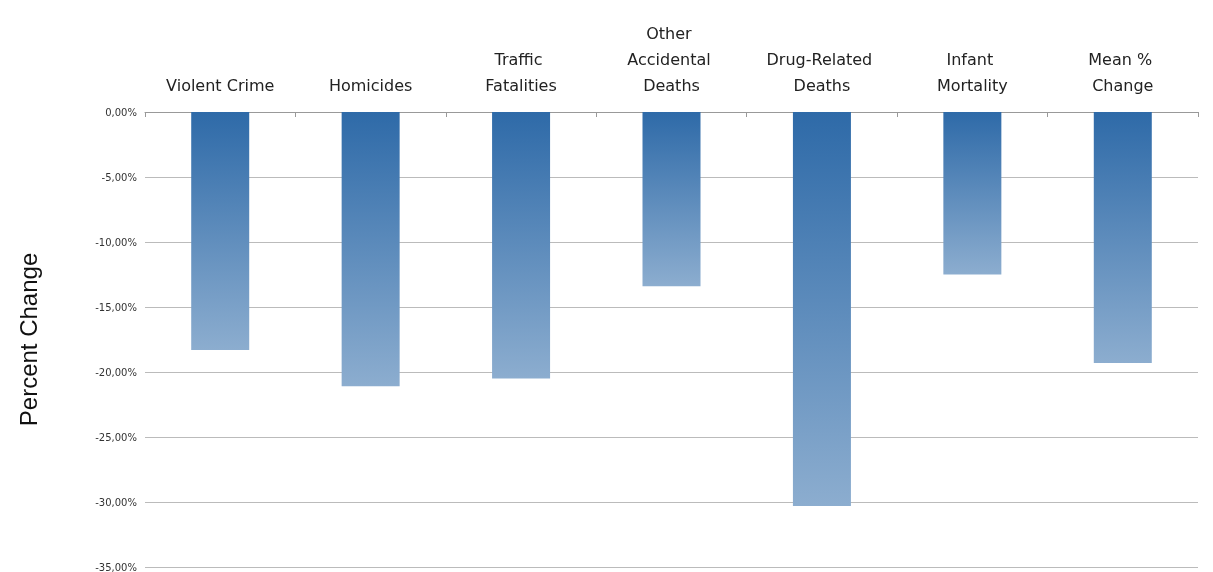  Describe the element at coordinates (671, 59) in the screenshot. I see `x-tick-label: Other Accidental Deaths` at that location.